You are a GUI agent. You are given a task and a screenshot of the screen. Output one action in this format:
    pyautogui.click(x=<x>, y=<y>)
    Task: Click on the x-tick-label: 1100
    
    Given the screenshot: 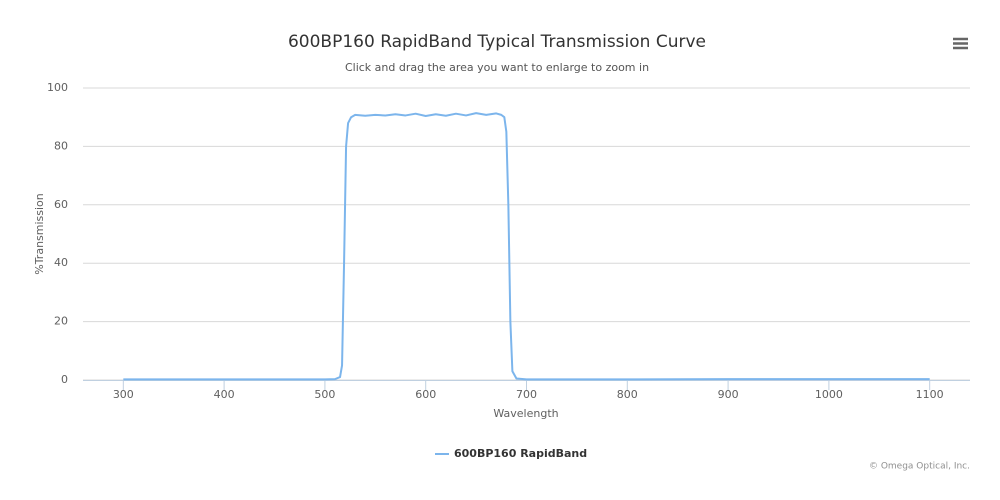 What is the action you would take?
    pyautogui.click(x=930, y=394)
    